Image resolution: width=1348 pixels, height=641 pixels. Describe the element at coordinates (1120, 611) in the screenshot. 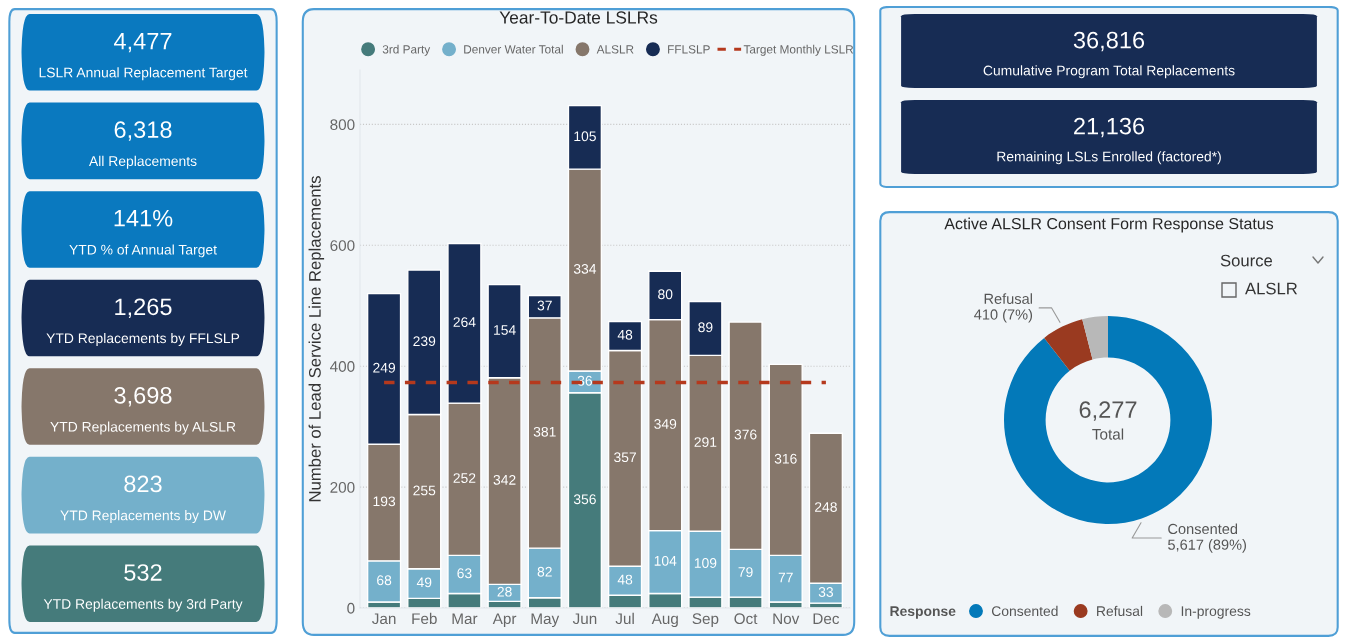

I see `legend-label: Refusal` at that location.